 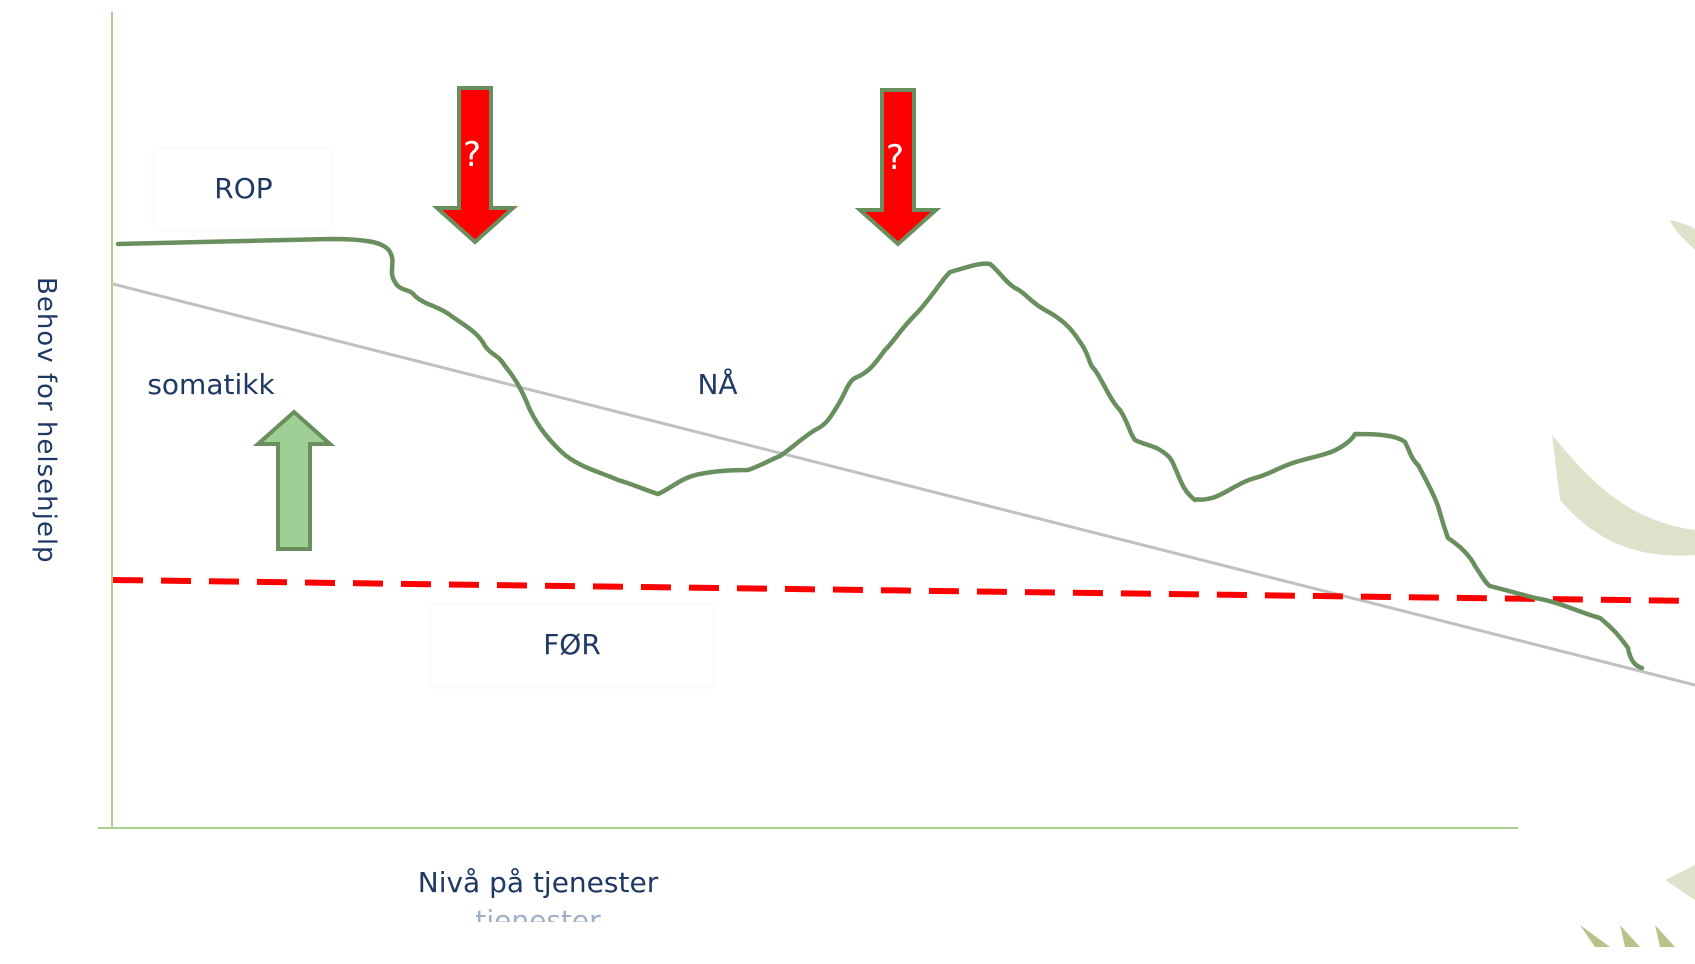 I want to click on question-mark-right: ?, so click(x=895, y=158).